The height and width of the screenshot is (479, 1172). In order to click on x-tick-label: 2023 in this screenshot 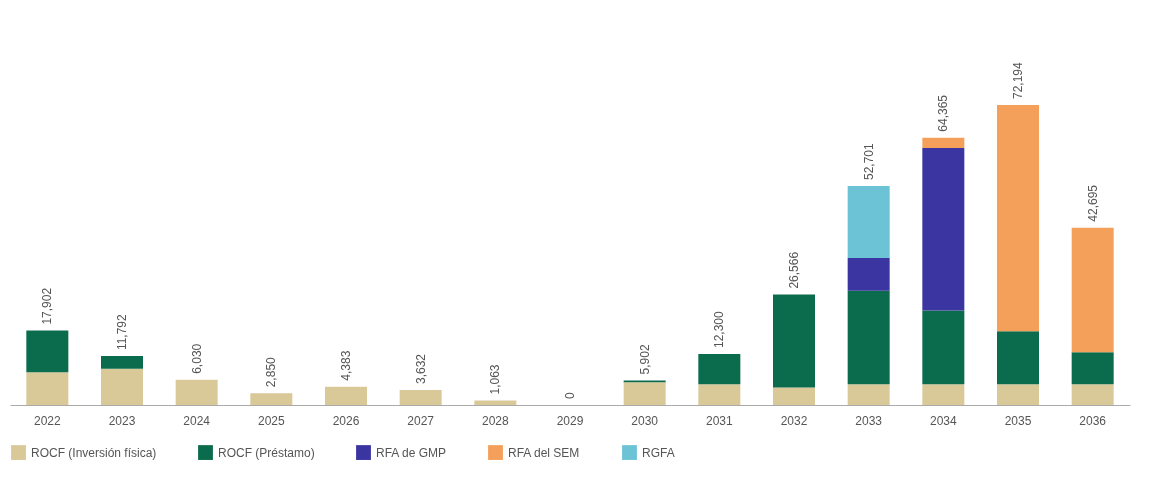, I will do `click(122, 420)`.